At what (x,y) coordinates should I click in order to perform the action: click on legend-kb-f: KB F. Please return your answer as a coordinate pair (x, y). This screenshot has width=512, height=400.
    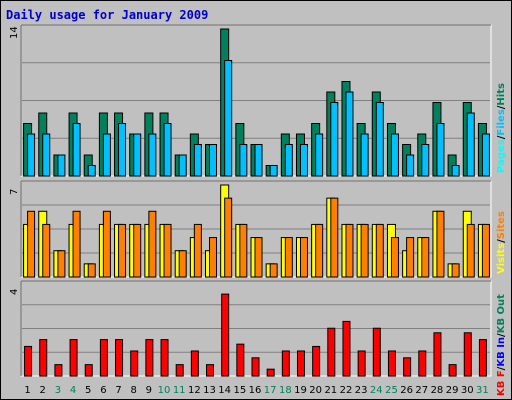
    Looking at the image, I should click on (501, 383).